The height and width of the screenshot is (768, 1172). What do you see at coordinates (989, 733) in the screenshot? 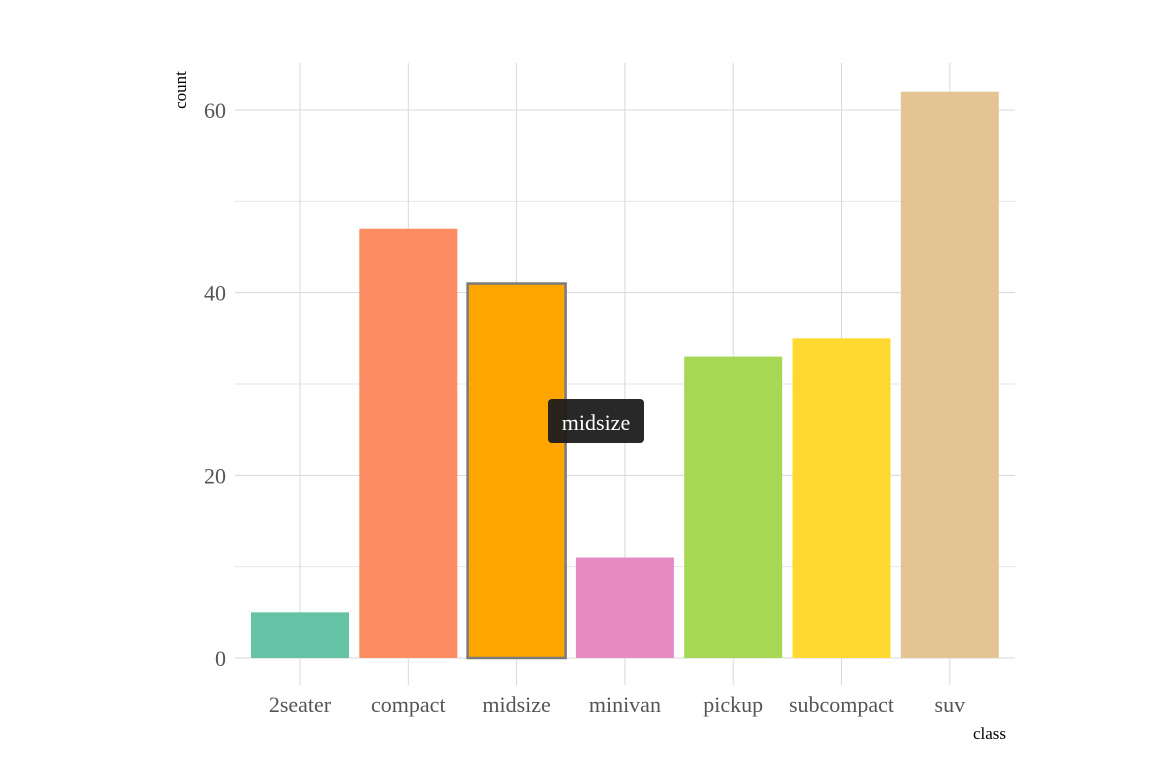
I see `x-axis-title: class` at bounding box center [989, 733].